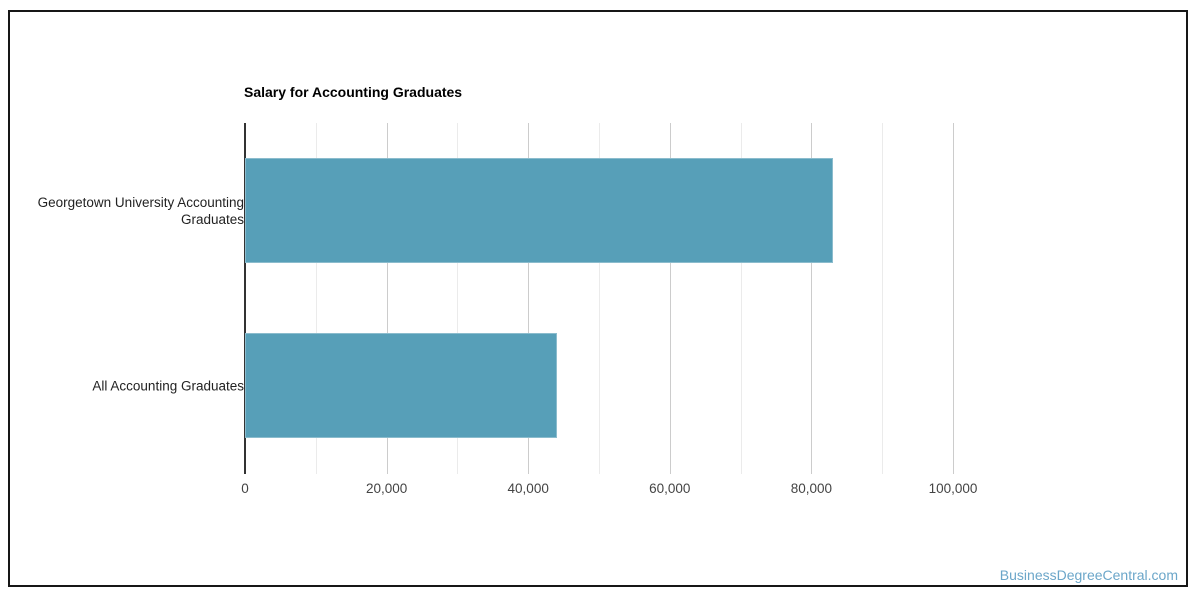 The width and height of the screenshot is (1200, 600). I want to click on x-tick-label: 0, so click(245, 488).